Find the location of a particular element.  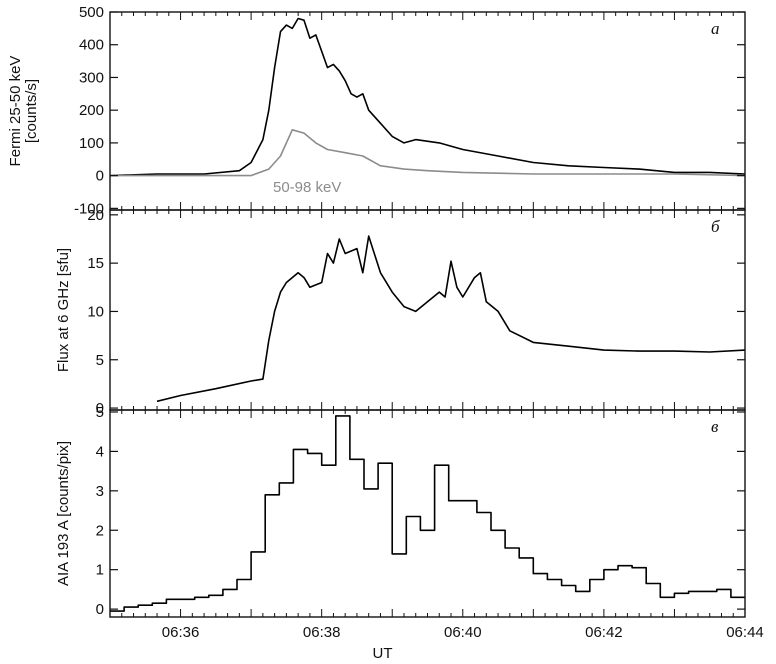

y-axis-label: [counts/s] is located at coordinates (31, 111).